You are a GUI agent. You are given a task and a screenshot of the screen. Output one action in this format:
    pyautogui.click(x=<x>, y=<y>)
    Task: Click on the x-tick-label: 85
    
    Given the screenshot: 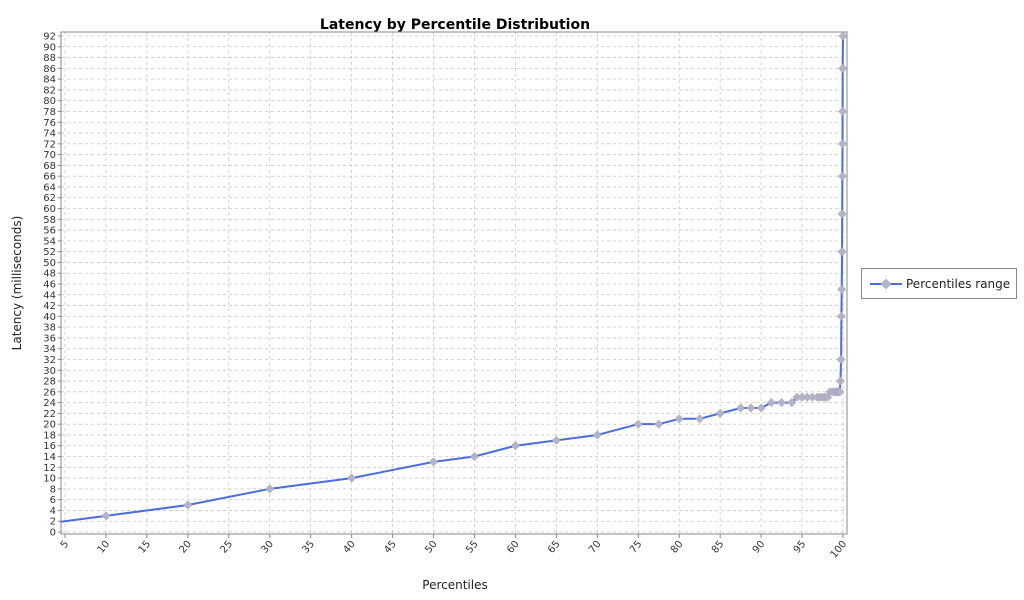 What is the action you would take?
    pyautogui.click(x=718, y=547)
    